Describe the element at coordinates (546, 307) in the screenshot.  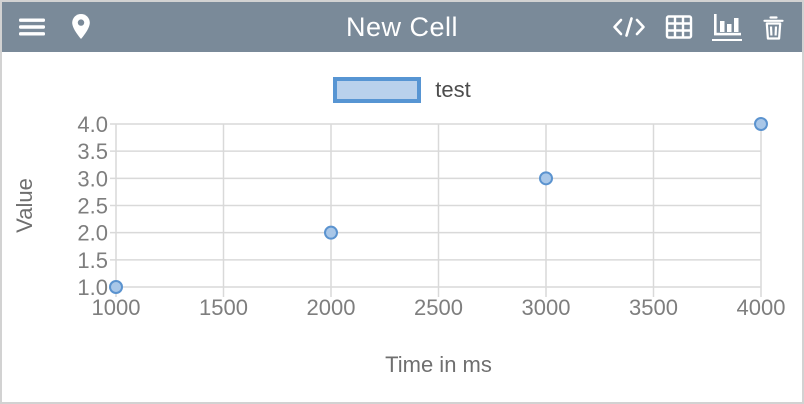
I see `x-tick-label: 3000` at that location.